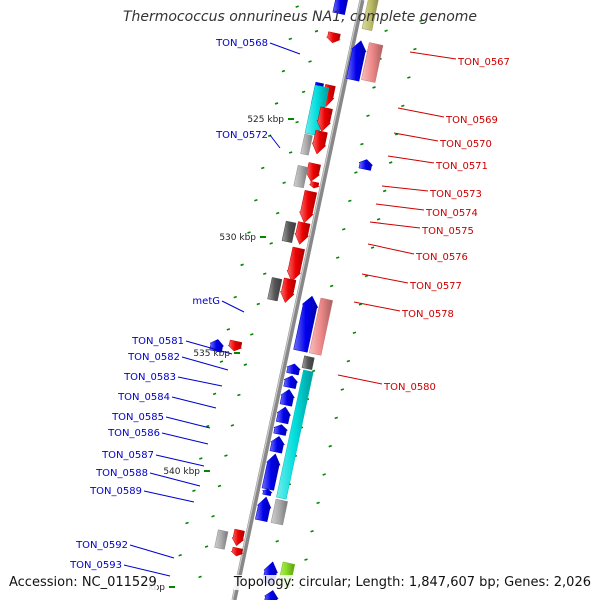 This screenshot has height=600, width=600. I want to click on gene-block-gray, so click(306, 144).